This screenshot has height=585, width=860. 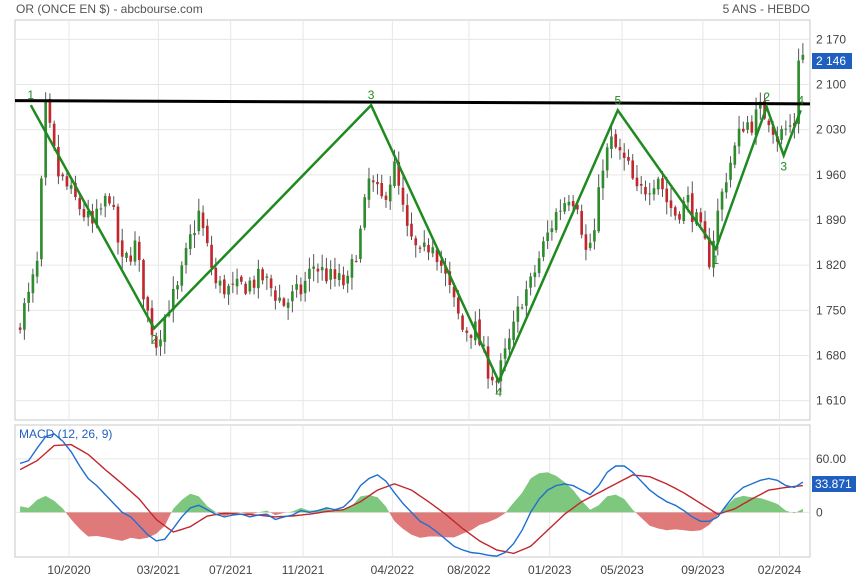 I want to click on price-tick-label: 1 890, so click(x=831, y=220).